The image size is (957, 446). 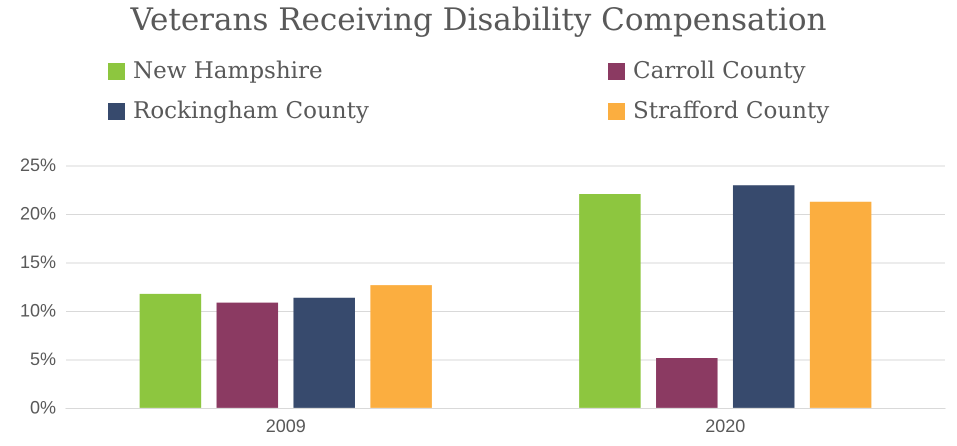 What do you see at coordinates (731, 111) in the screenshot?
I see `legend-label: Strafford County` at bounding box center [731, 111].